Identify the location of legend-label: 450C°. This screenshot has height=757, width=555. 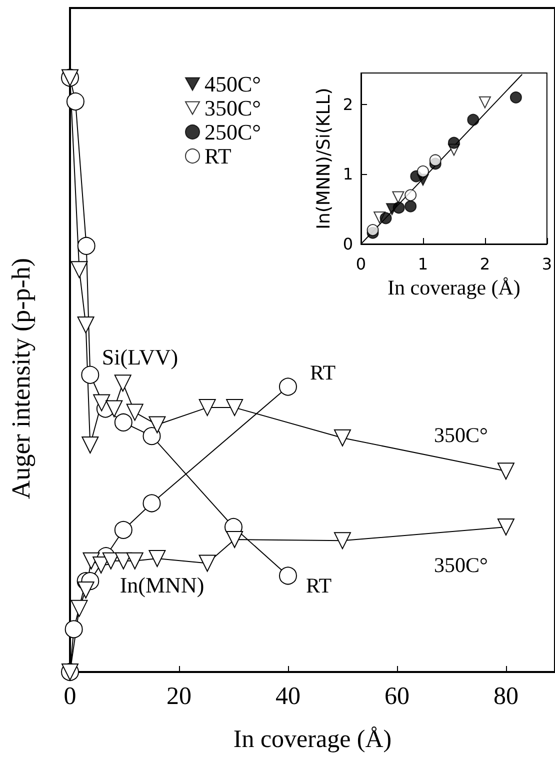
(232, 84).